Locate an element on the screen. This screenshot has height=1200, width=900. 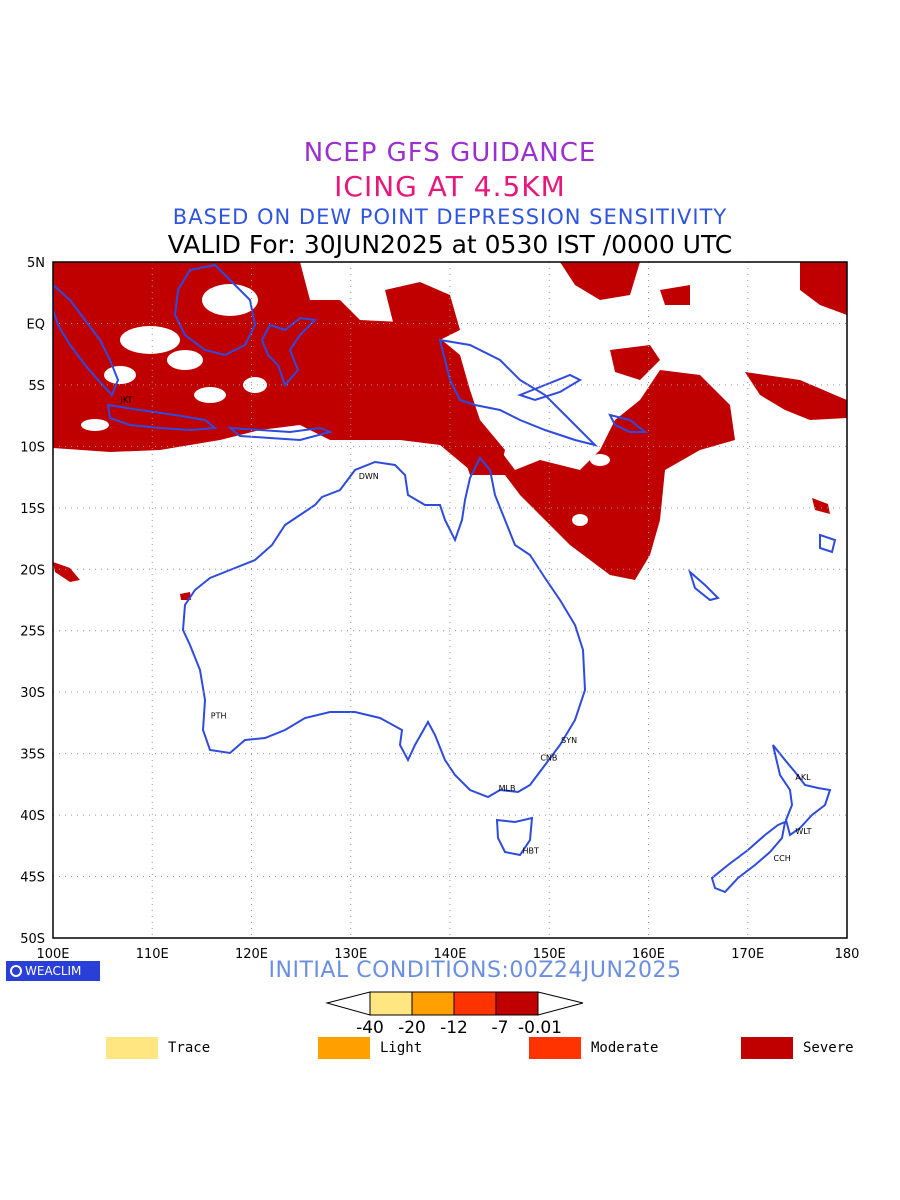
legend-label: Severe is located at coordinates (828, 1048).